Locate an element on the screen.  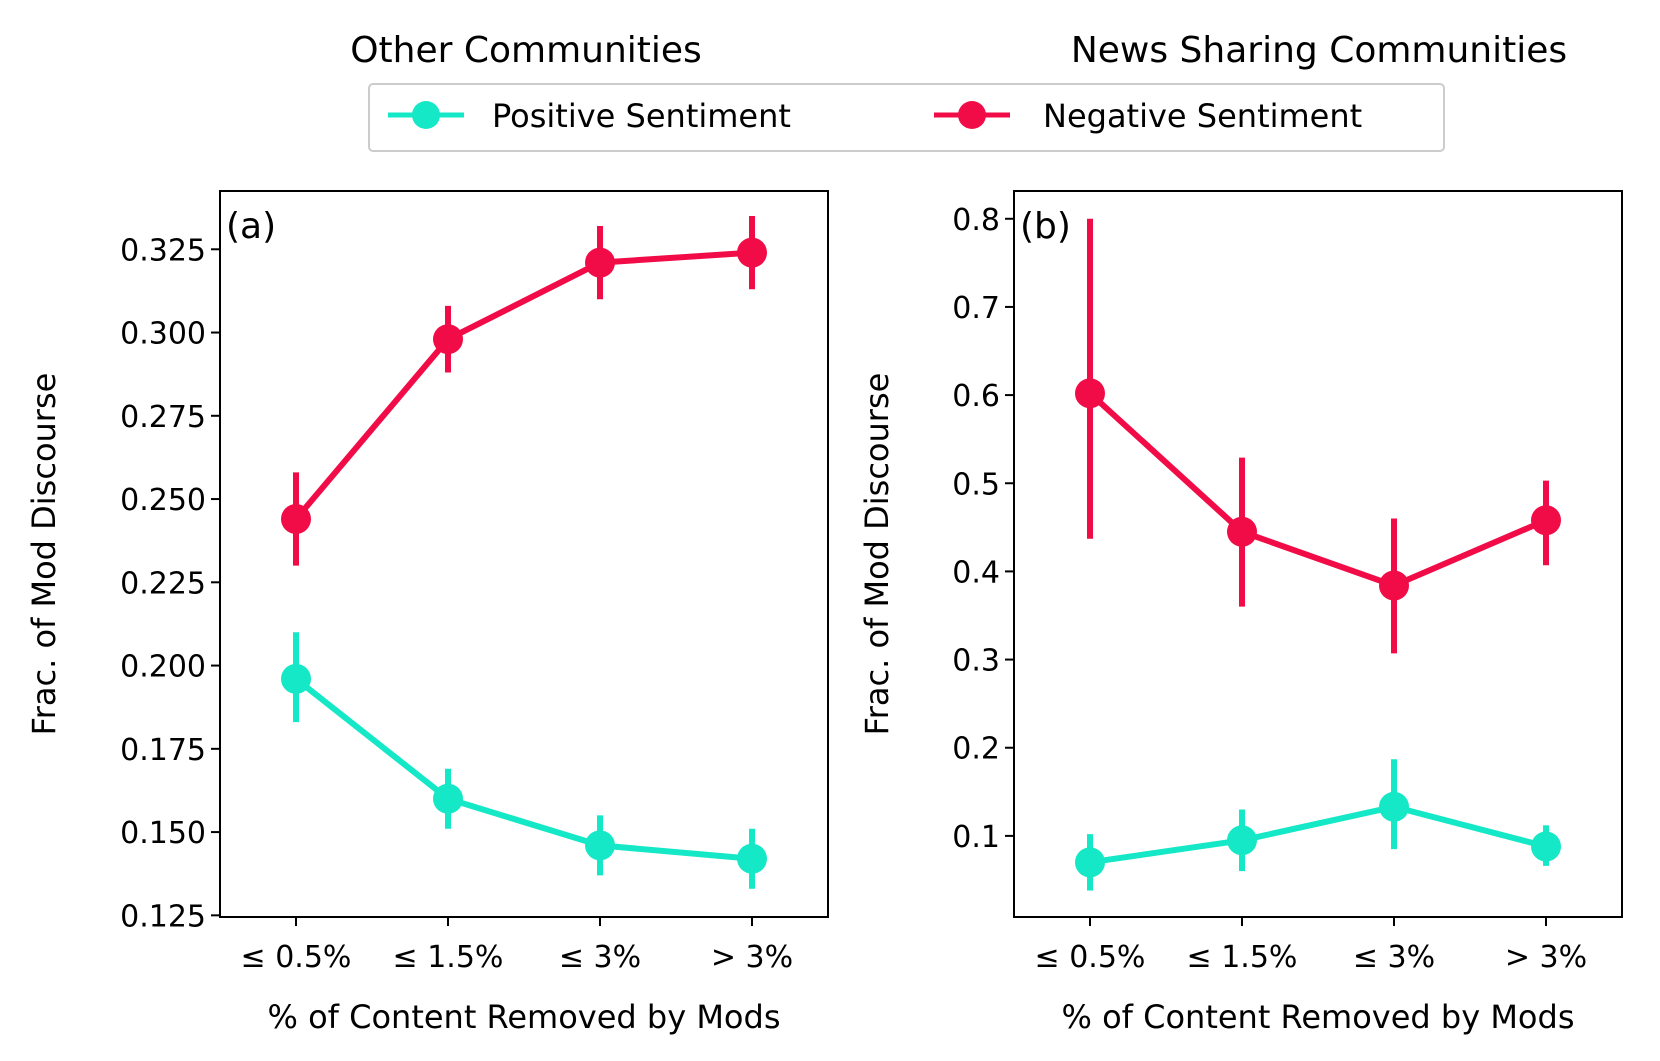
y-tick-label: 0.200 is located at coordinates (163, 667).